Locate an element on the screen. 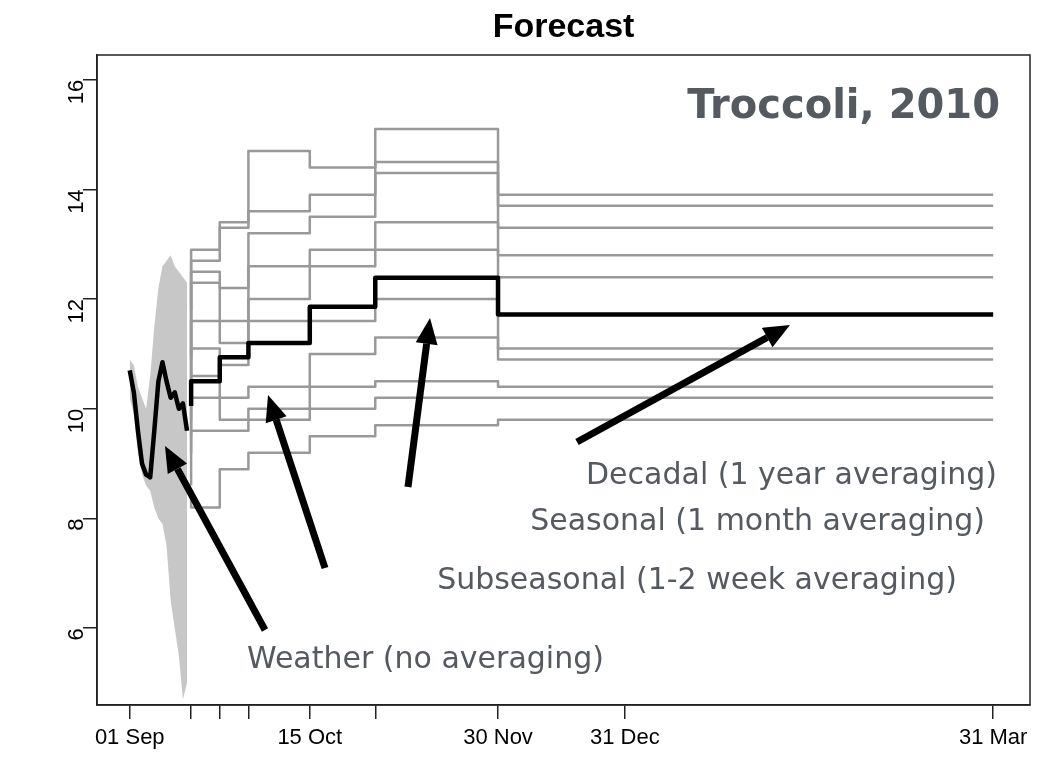 This screenshot has height=775, width=1064. x-tick-label: 31 Mar is located at coordinates (993, 737).